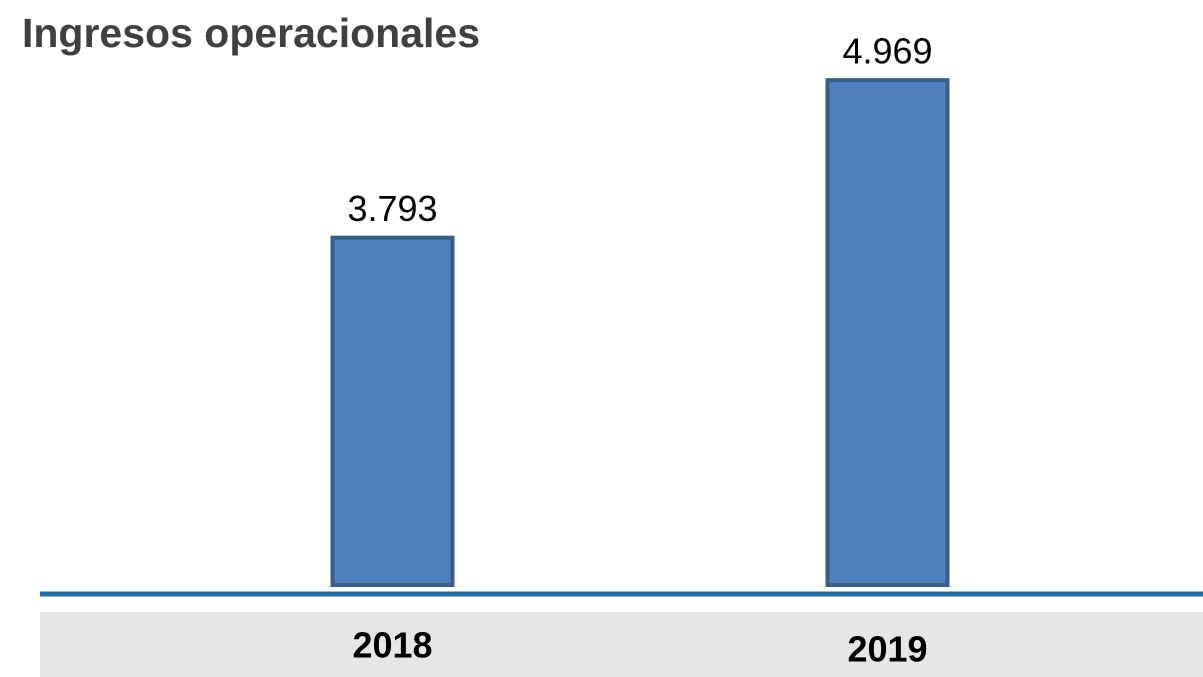 This screenshot has width=1203, height=677. Describe the element at coordinates (887, 51) in the screenshot. I see `data-label: 4.969` at that location.